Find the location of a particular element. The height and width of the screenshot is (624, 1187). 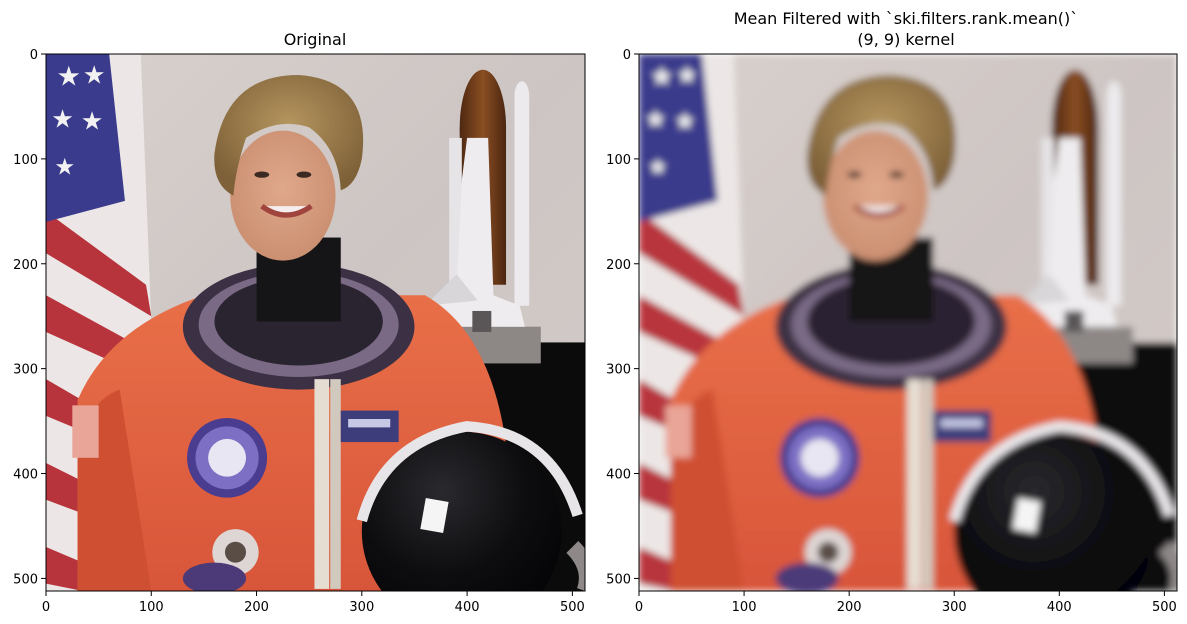

x-tick-label-filtered: 400 is located at coordinates (1059, 607).